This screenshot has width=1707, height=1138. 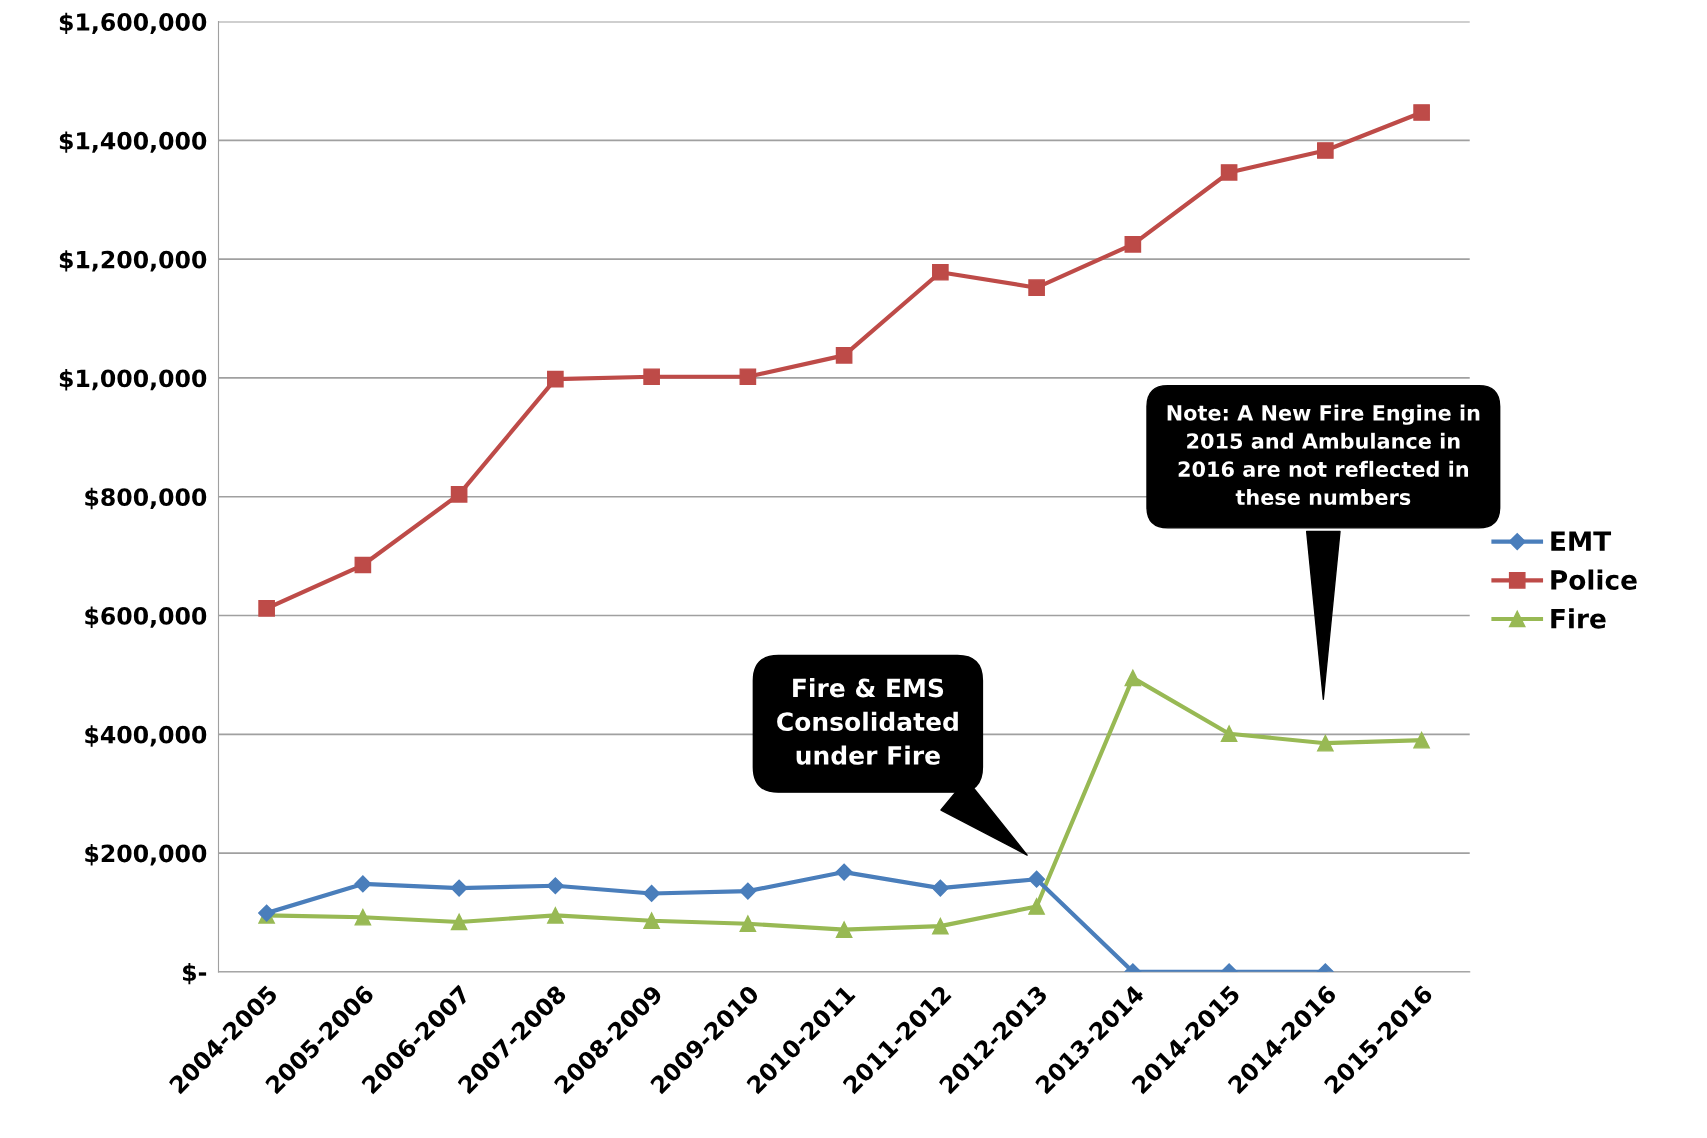 What do you see at coordinates (146, 855) in the screenshot?
I see `y-tick-label: $200,000` at bounding box center [146, 855].